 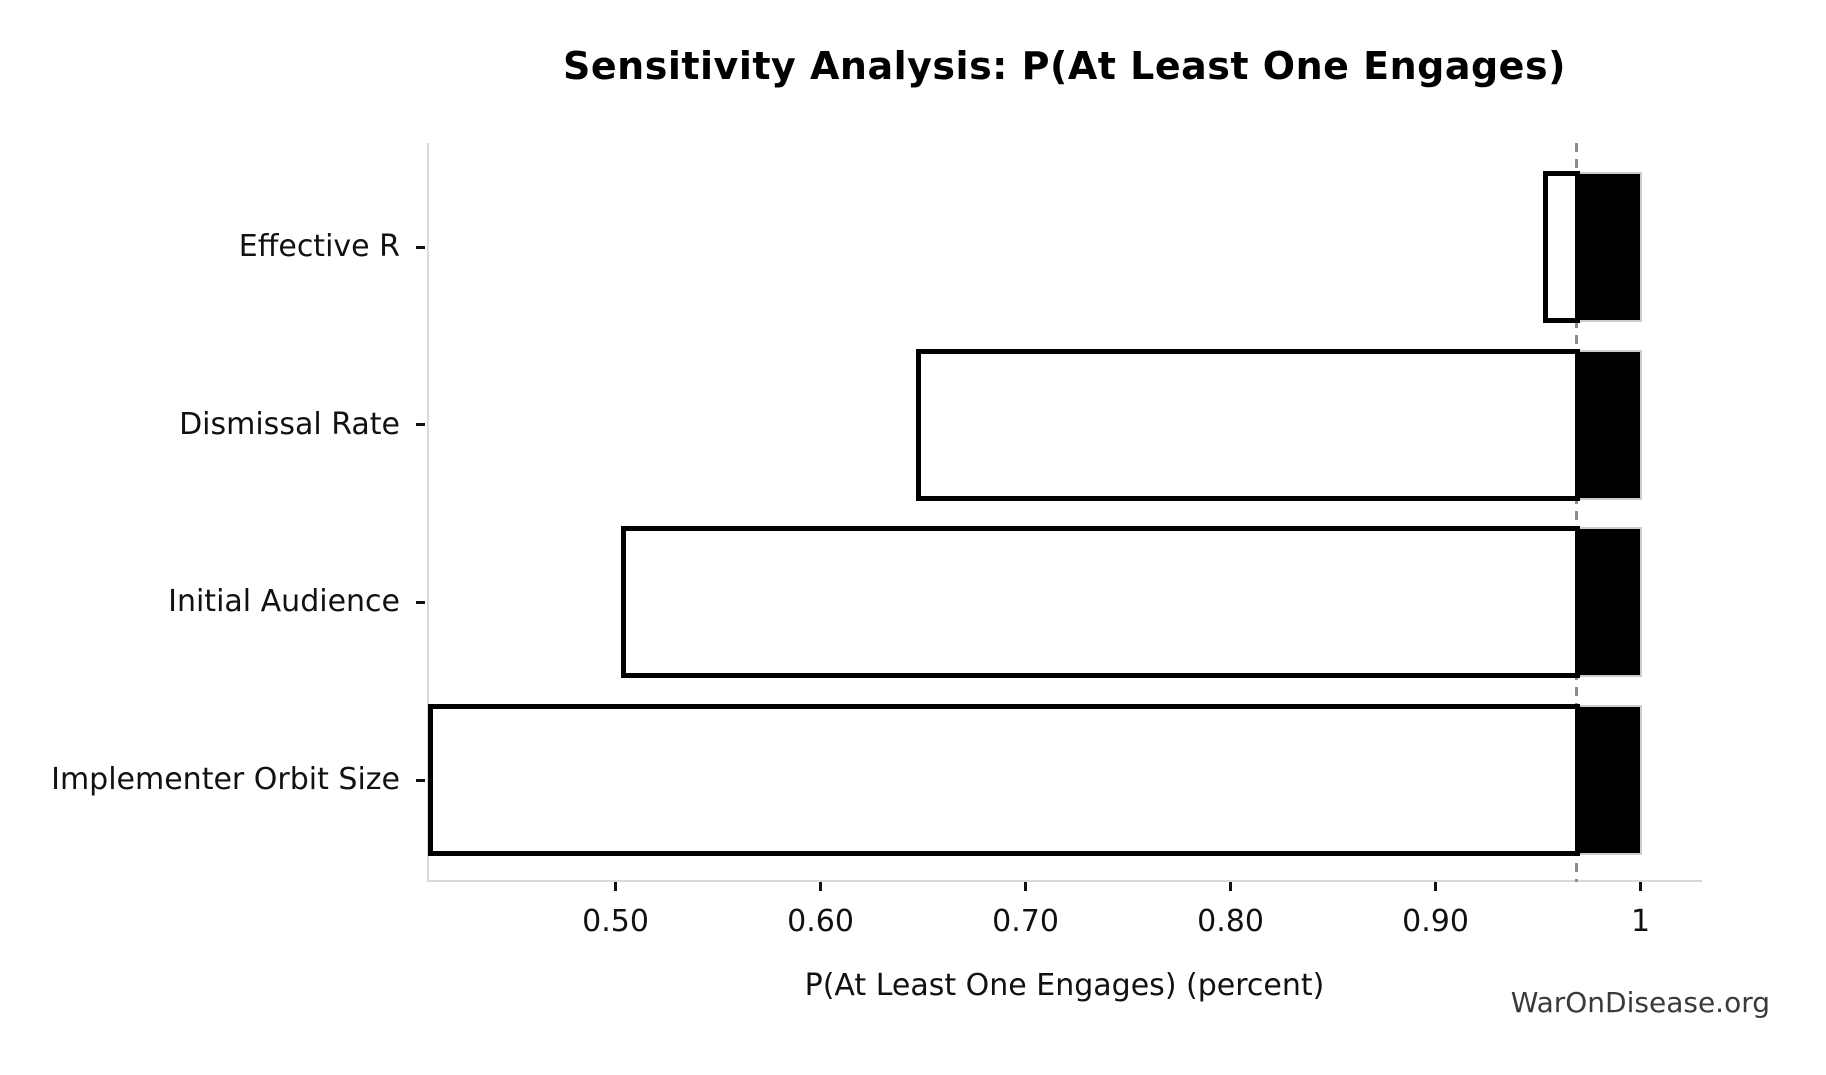 What do you see at coordinates (420, 602) in the screenshot?
I see `y-tick-initial-audience` at bounding box center [420, 602].